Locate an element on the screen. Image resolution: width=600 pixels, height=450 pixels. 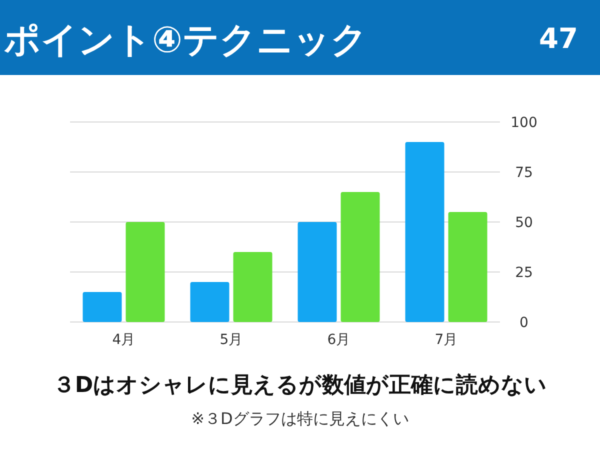
x-tick-label: 6月 is located at coordinates (338, 340).